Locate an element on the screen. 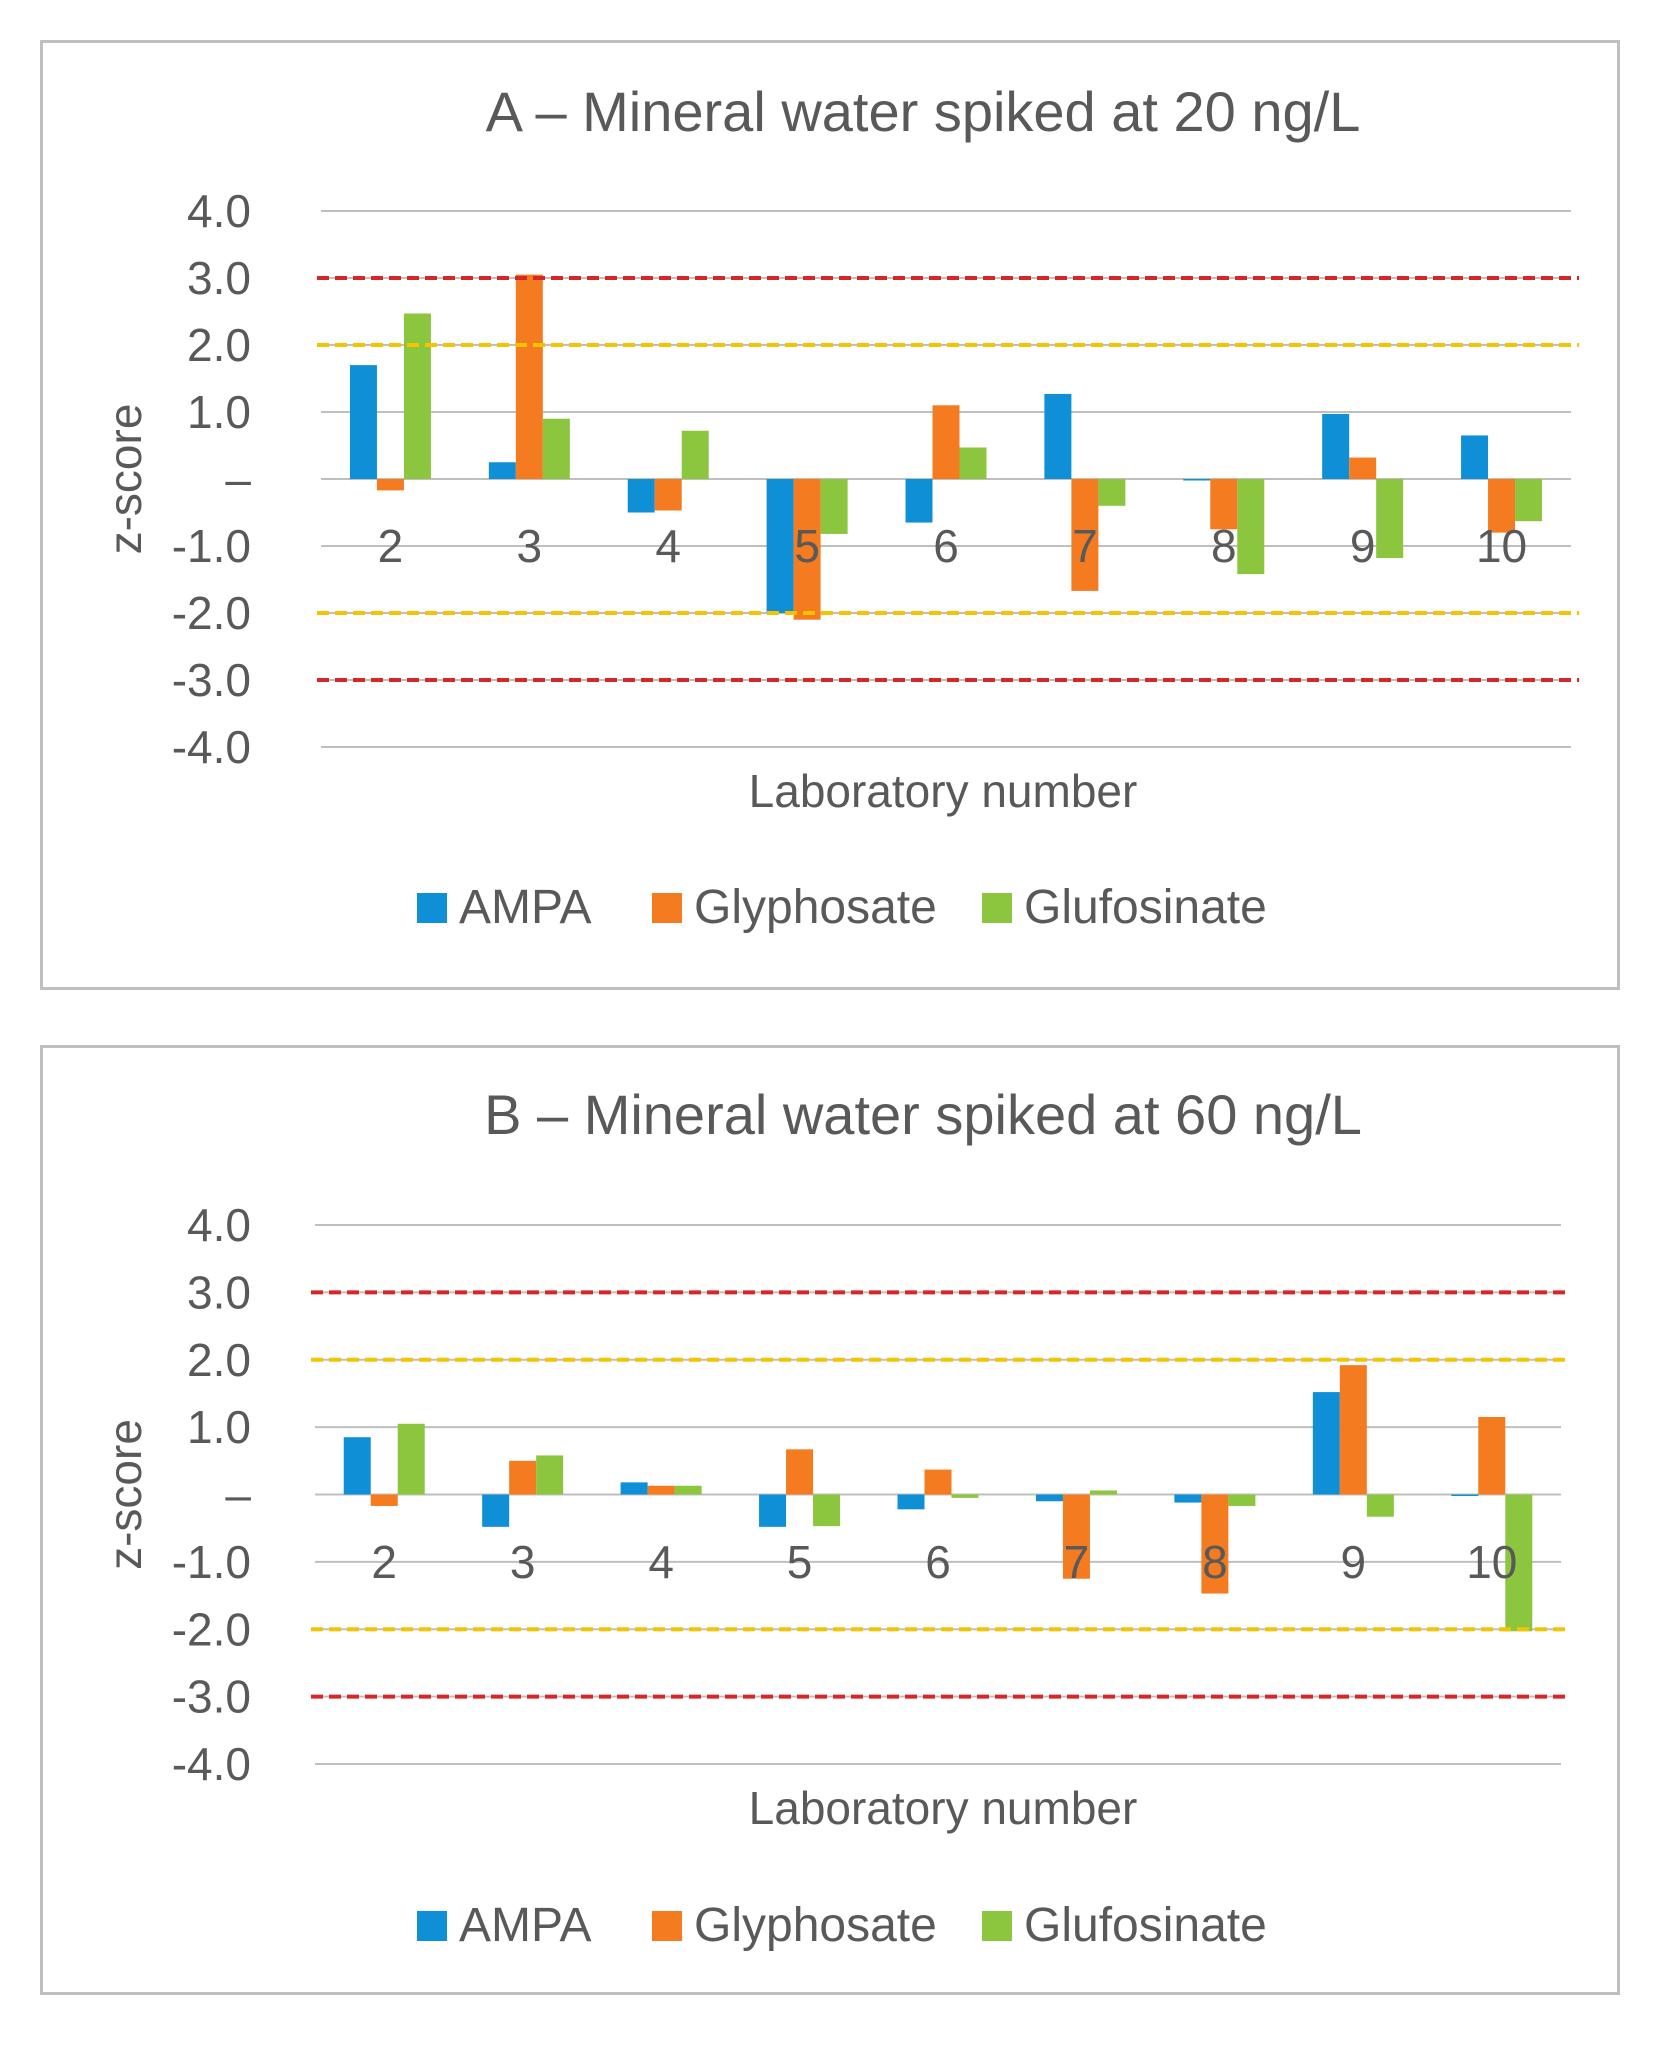 This screenshot has height=2048, width=1667. chart-title: A – Mineral water spiked at 20 ng/L is located at coordinates (923, 111).